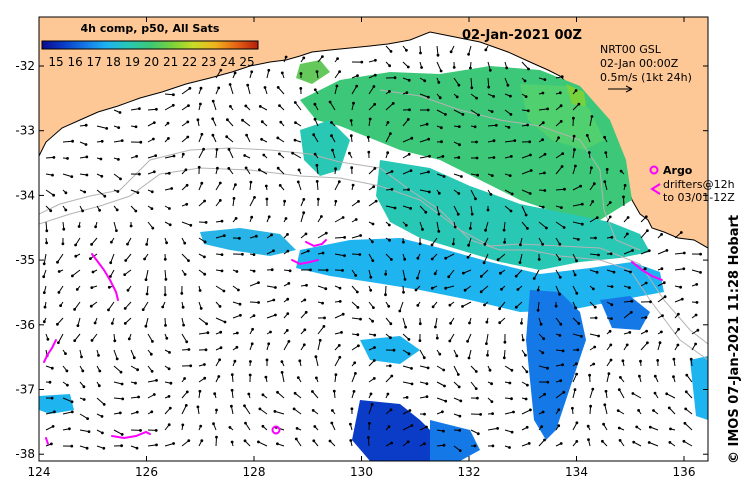 The width and height of the screenshot is (749, 496). What do you see at coordinates (151, 62) in the screenshot?
I see `colorbar-ticks: 15 16 17 18 19 20 21 22 23 24 25` at bounding box center [151, 62].